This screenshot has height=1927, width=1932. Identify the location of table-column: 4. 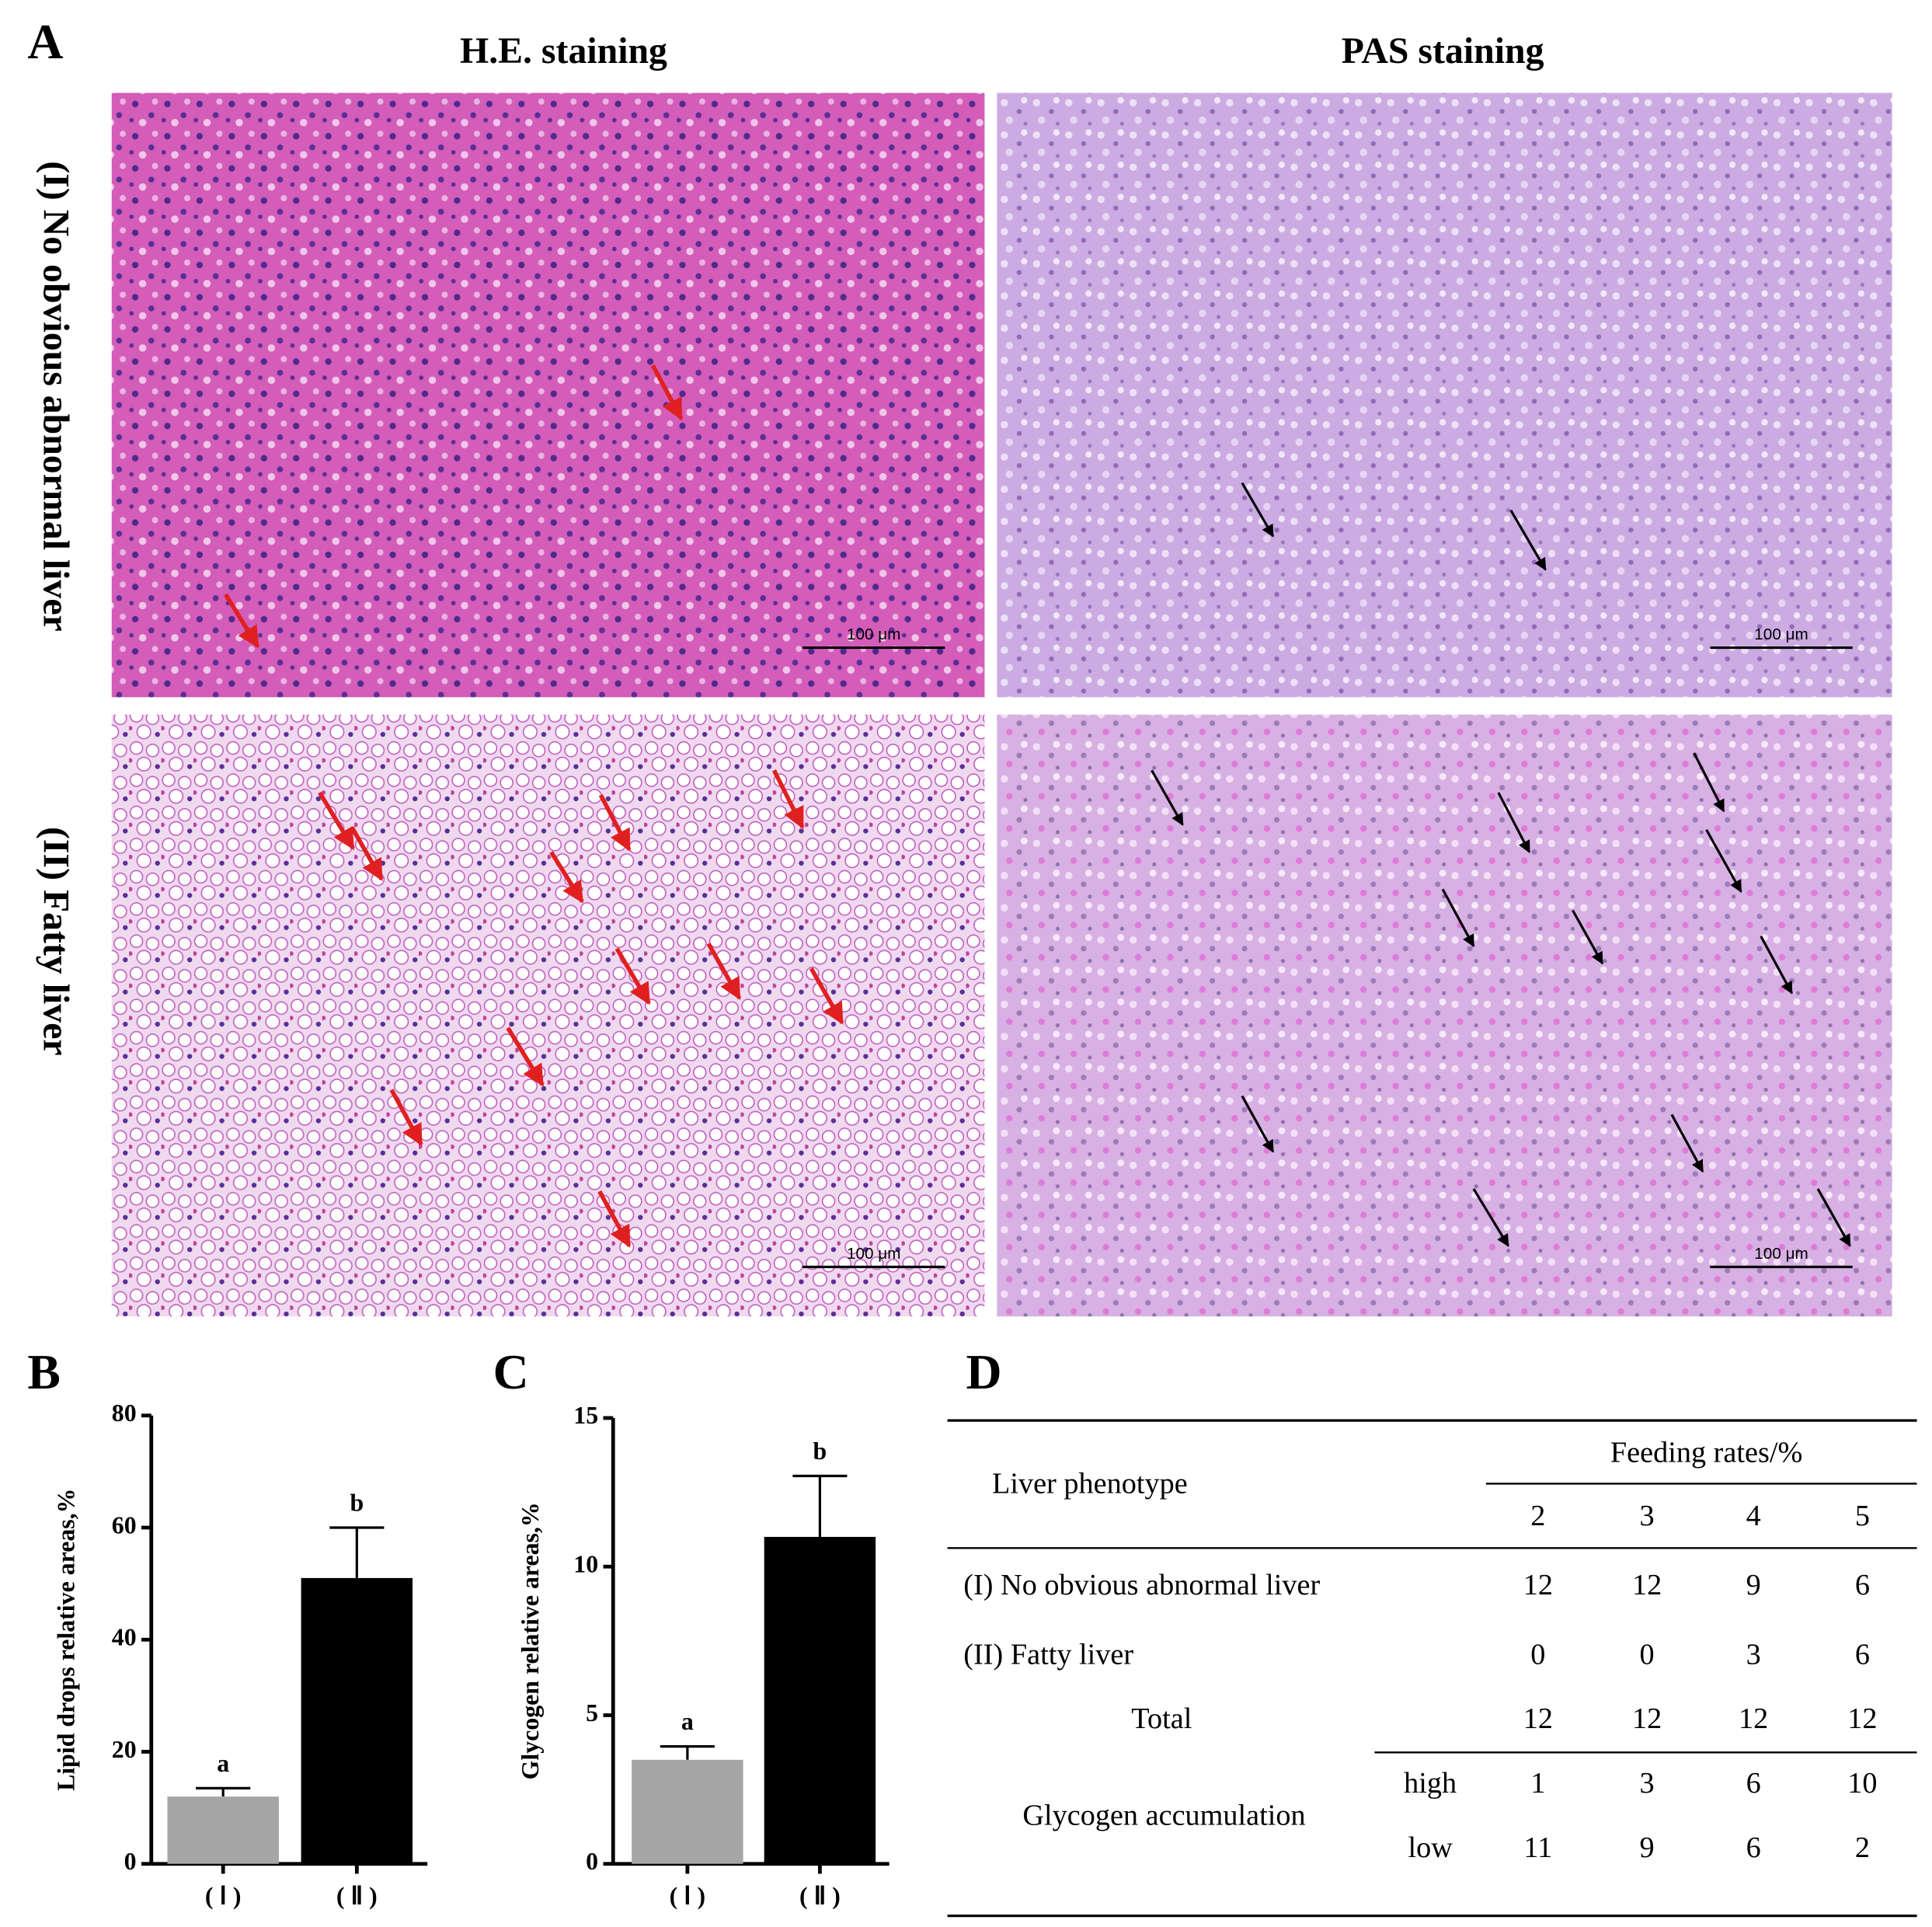
(1753, 1516).